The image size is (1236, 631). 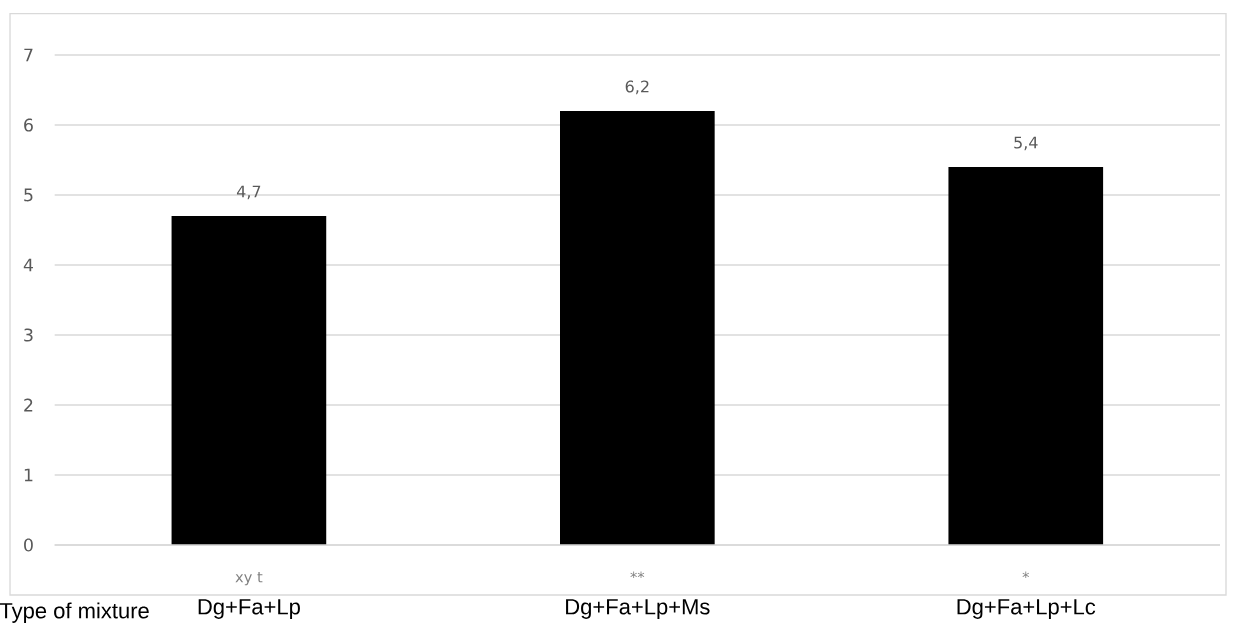 I want to click on data-label: 5,4, so click(x=1026, y=143).